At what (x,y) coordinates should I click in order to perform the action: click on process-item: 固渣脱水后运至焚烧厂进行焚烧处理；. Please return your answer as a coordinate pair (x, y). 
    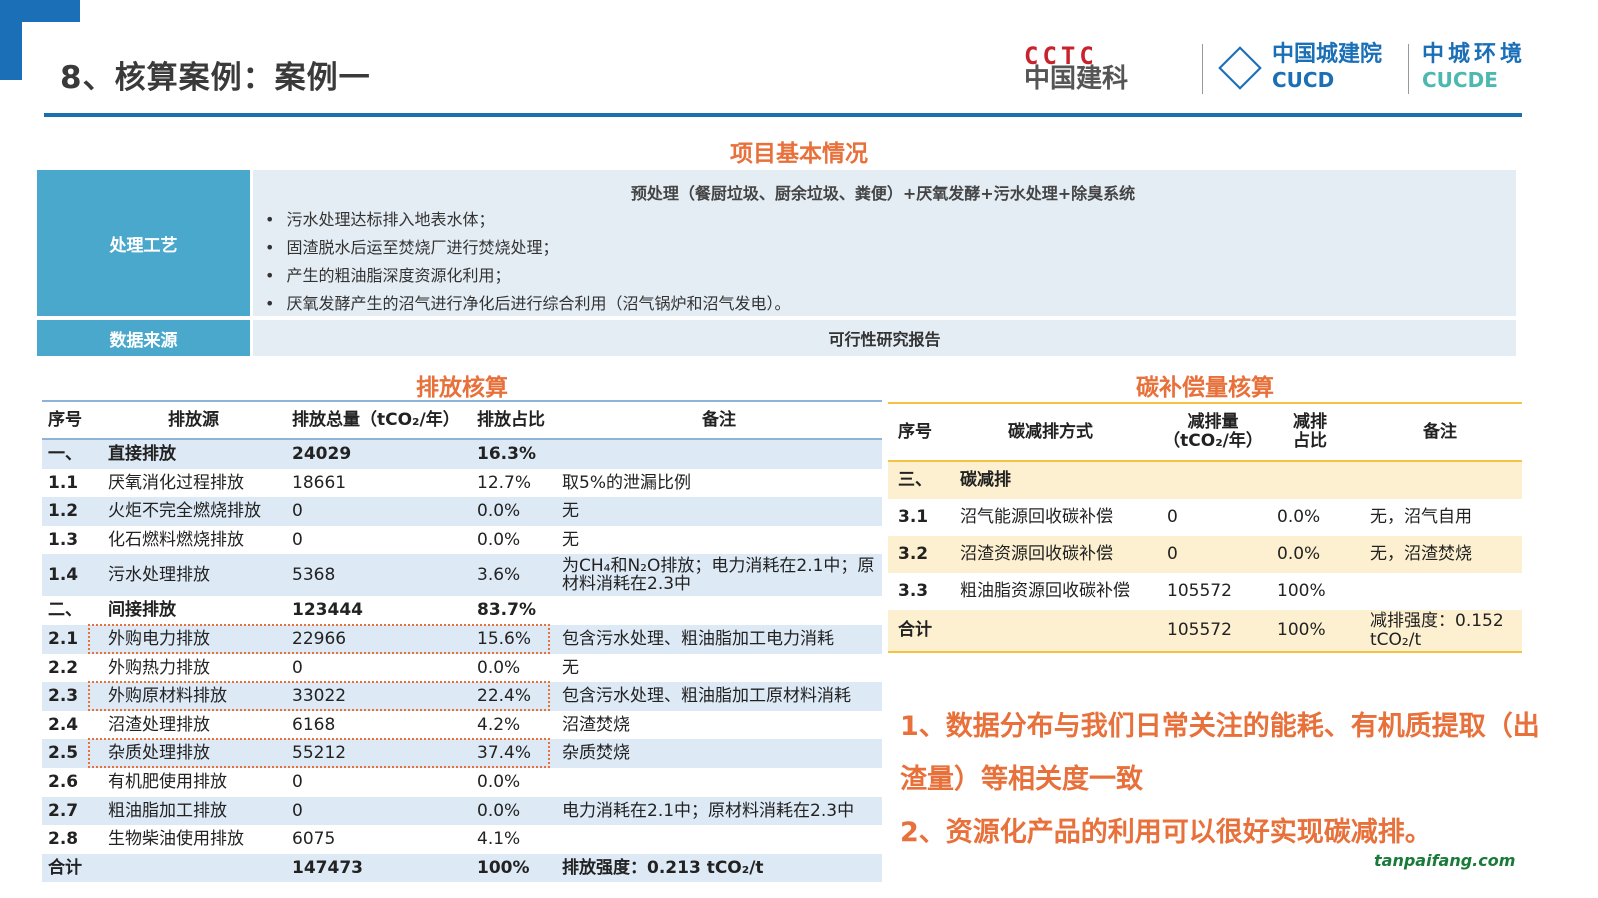
    Looking at the image, I should click on (527, 248).